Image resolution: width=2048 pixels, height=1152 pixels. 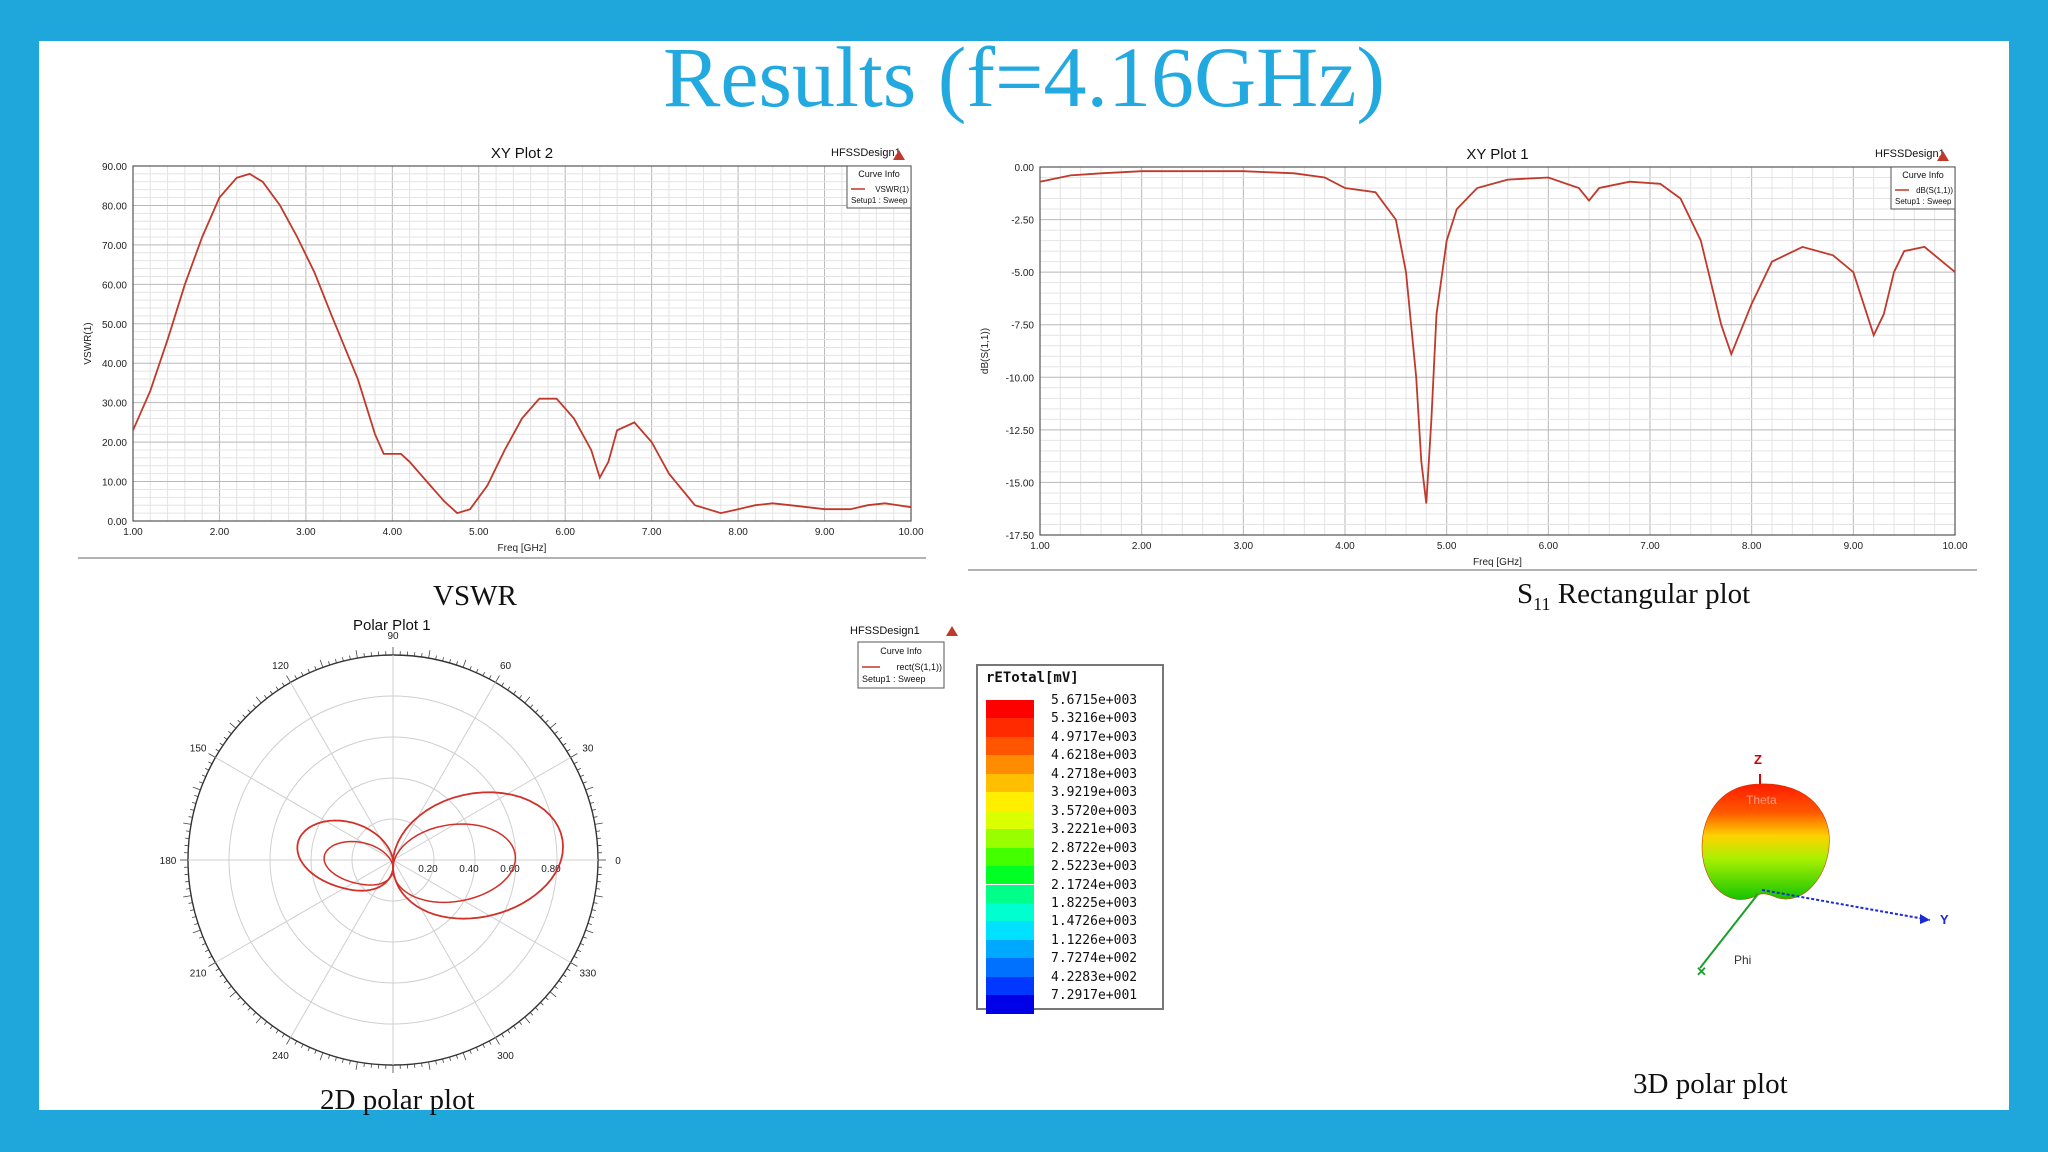 I want to click on s11-caption: S11 Rectangular plot, so click(x=1633, y=596).